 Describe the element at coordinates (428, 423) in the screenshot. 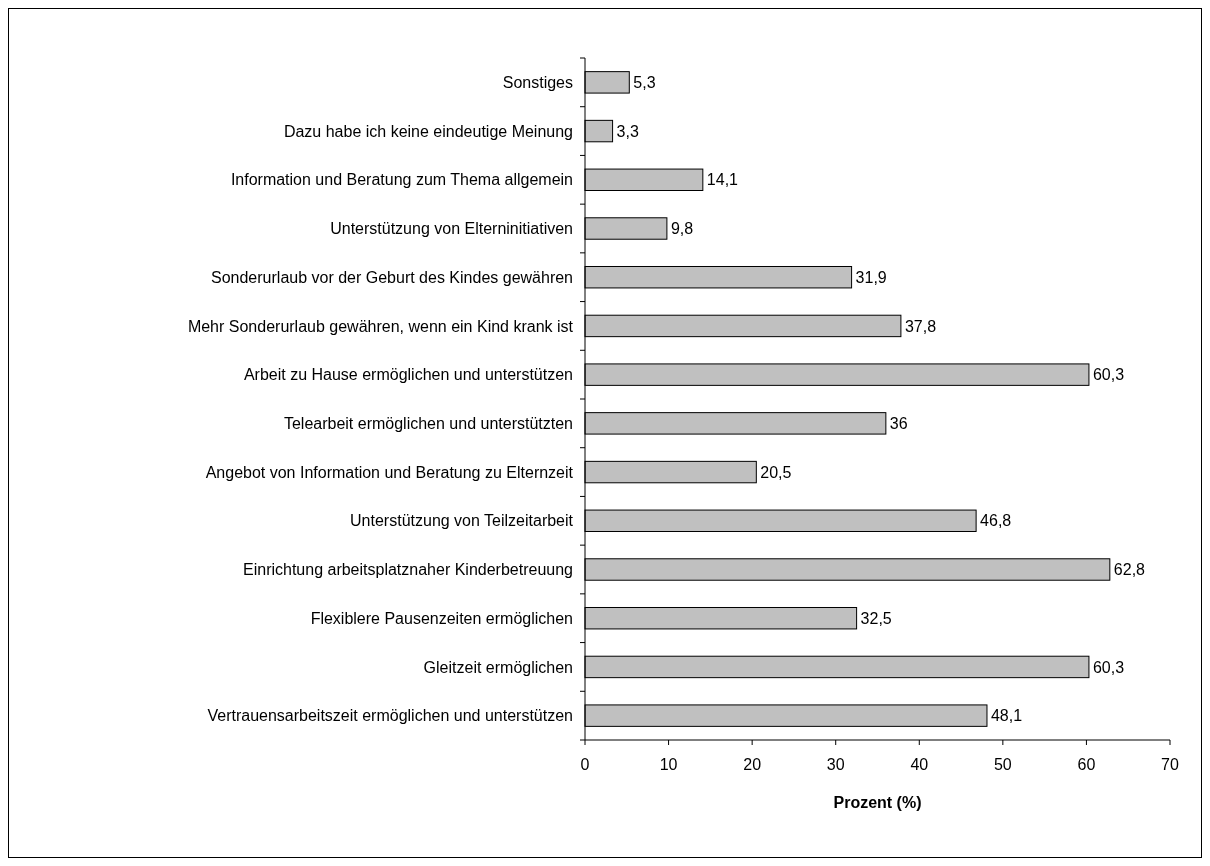

I see `y-tick-label: Telearbeit ermöglichen und unterstützten` at that location.